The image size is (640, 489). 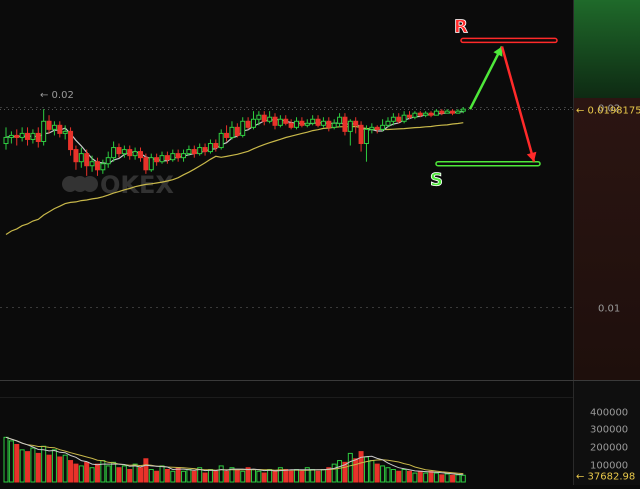 I want to click on support-label: S, so click(x=436, y=180).